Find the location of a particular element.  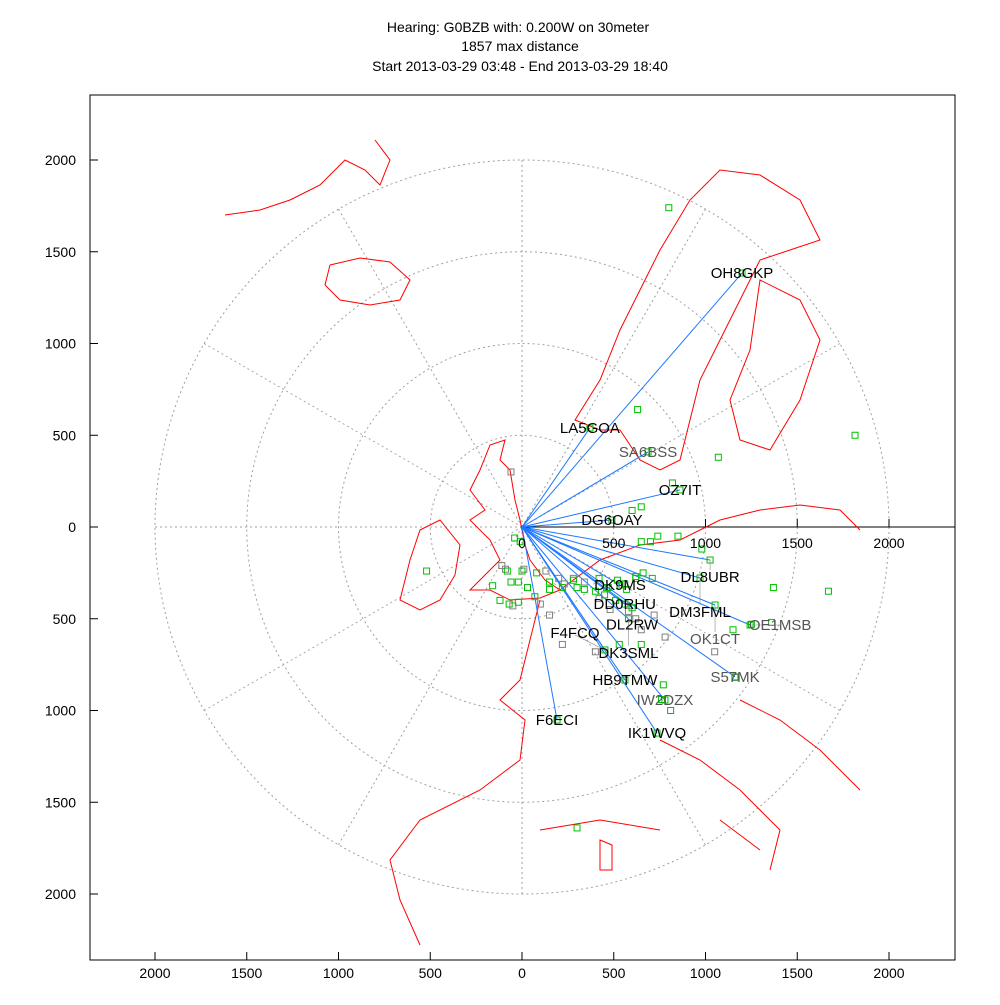

inner-axis-label: 1000 is located at coordinates (705, 543).